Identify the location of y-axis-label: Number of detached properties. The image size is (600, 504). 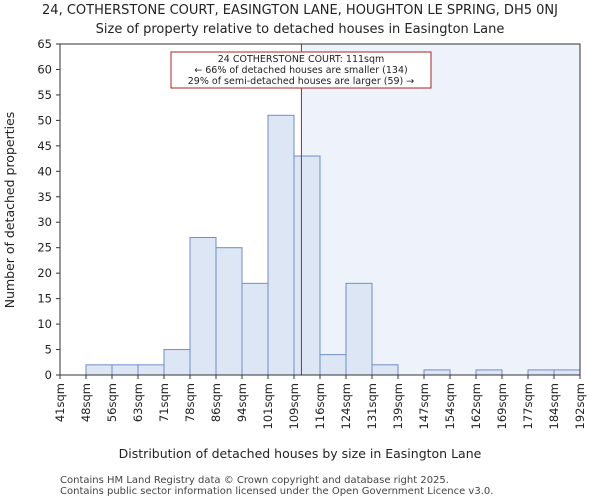
(9, 210).